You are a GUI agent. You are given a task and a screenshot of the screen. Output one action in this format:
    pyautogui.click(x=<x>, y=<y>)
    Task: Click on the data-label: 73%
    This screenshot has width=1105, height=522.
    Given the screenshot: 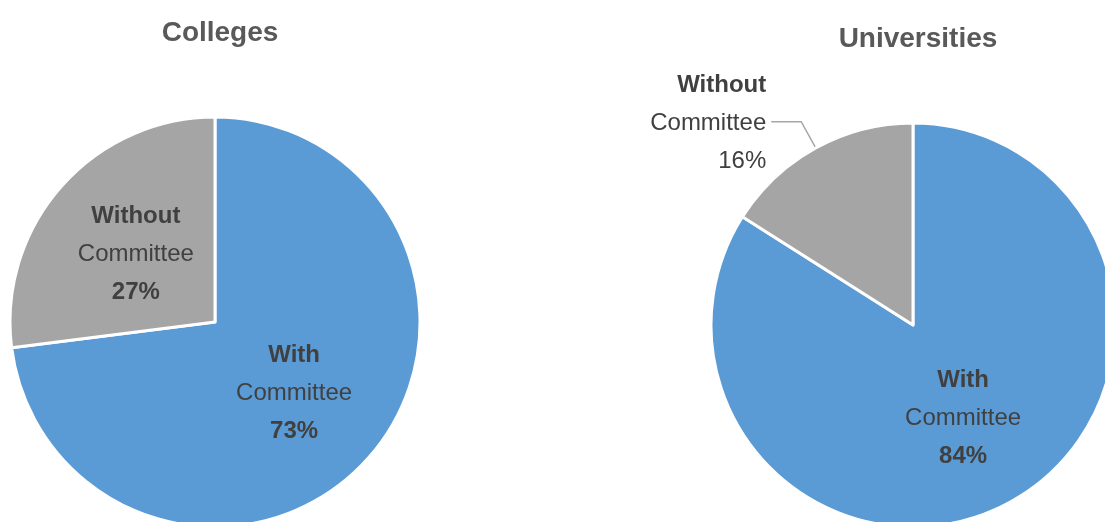 What is the action you would take?
    pyautogui.click(x=294, y=430)
    